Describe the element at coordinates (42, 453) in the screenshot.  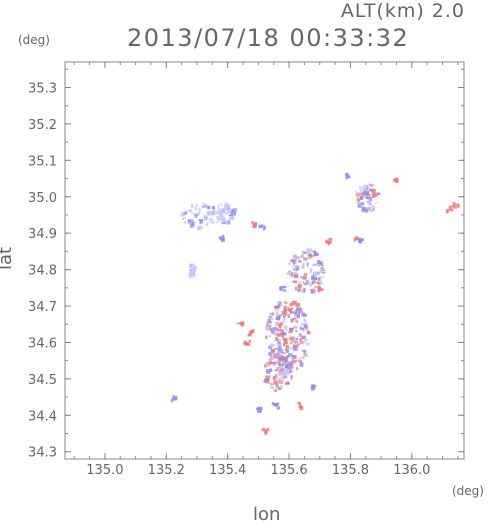
I see `y-tick-label: 34.3` at that location.